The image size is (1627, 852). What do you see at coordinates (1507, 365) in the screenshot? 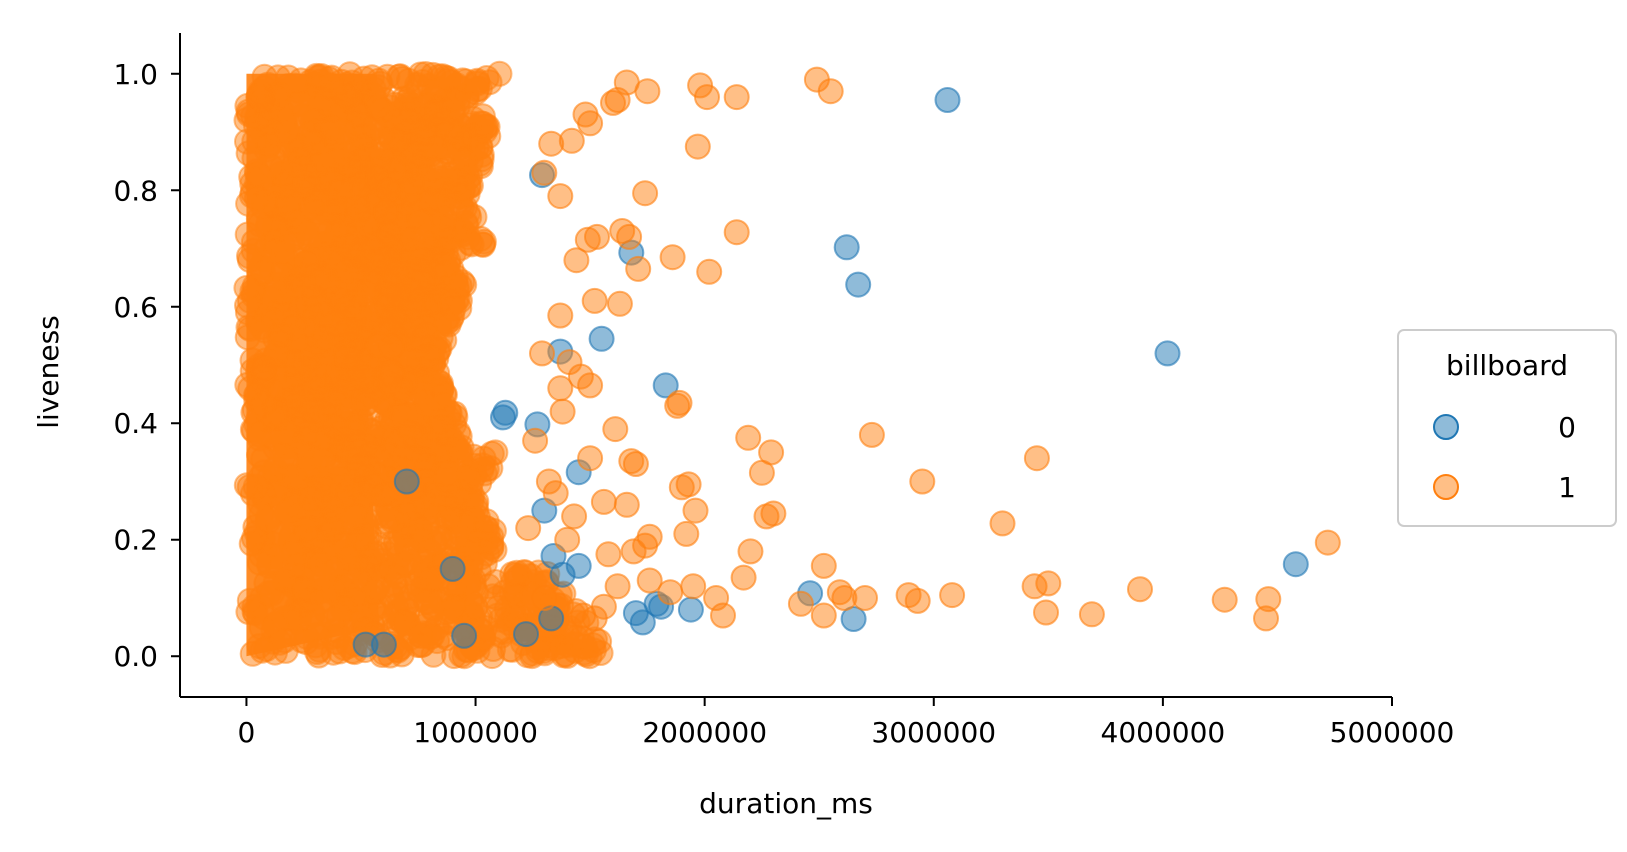
I see `legend-title: billboard` at bounding box center [1507, 365].